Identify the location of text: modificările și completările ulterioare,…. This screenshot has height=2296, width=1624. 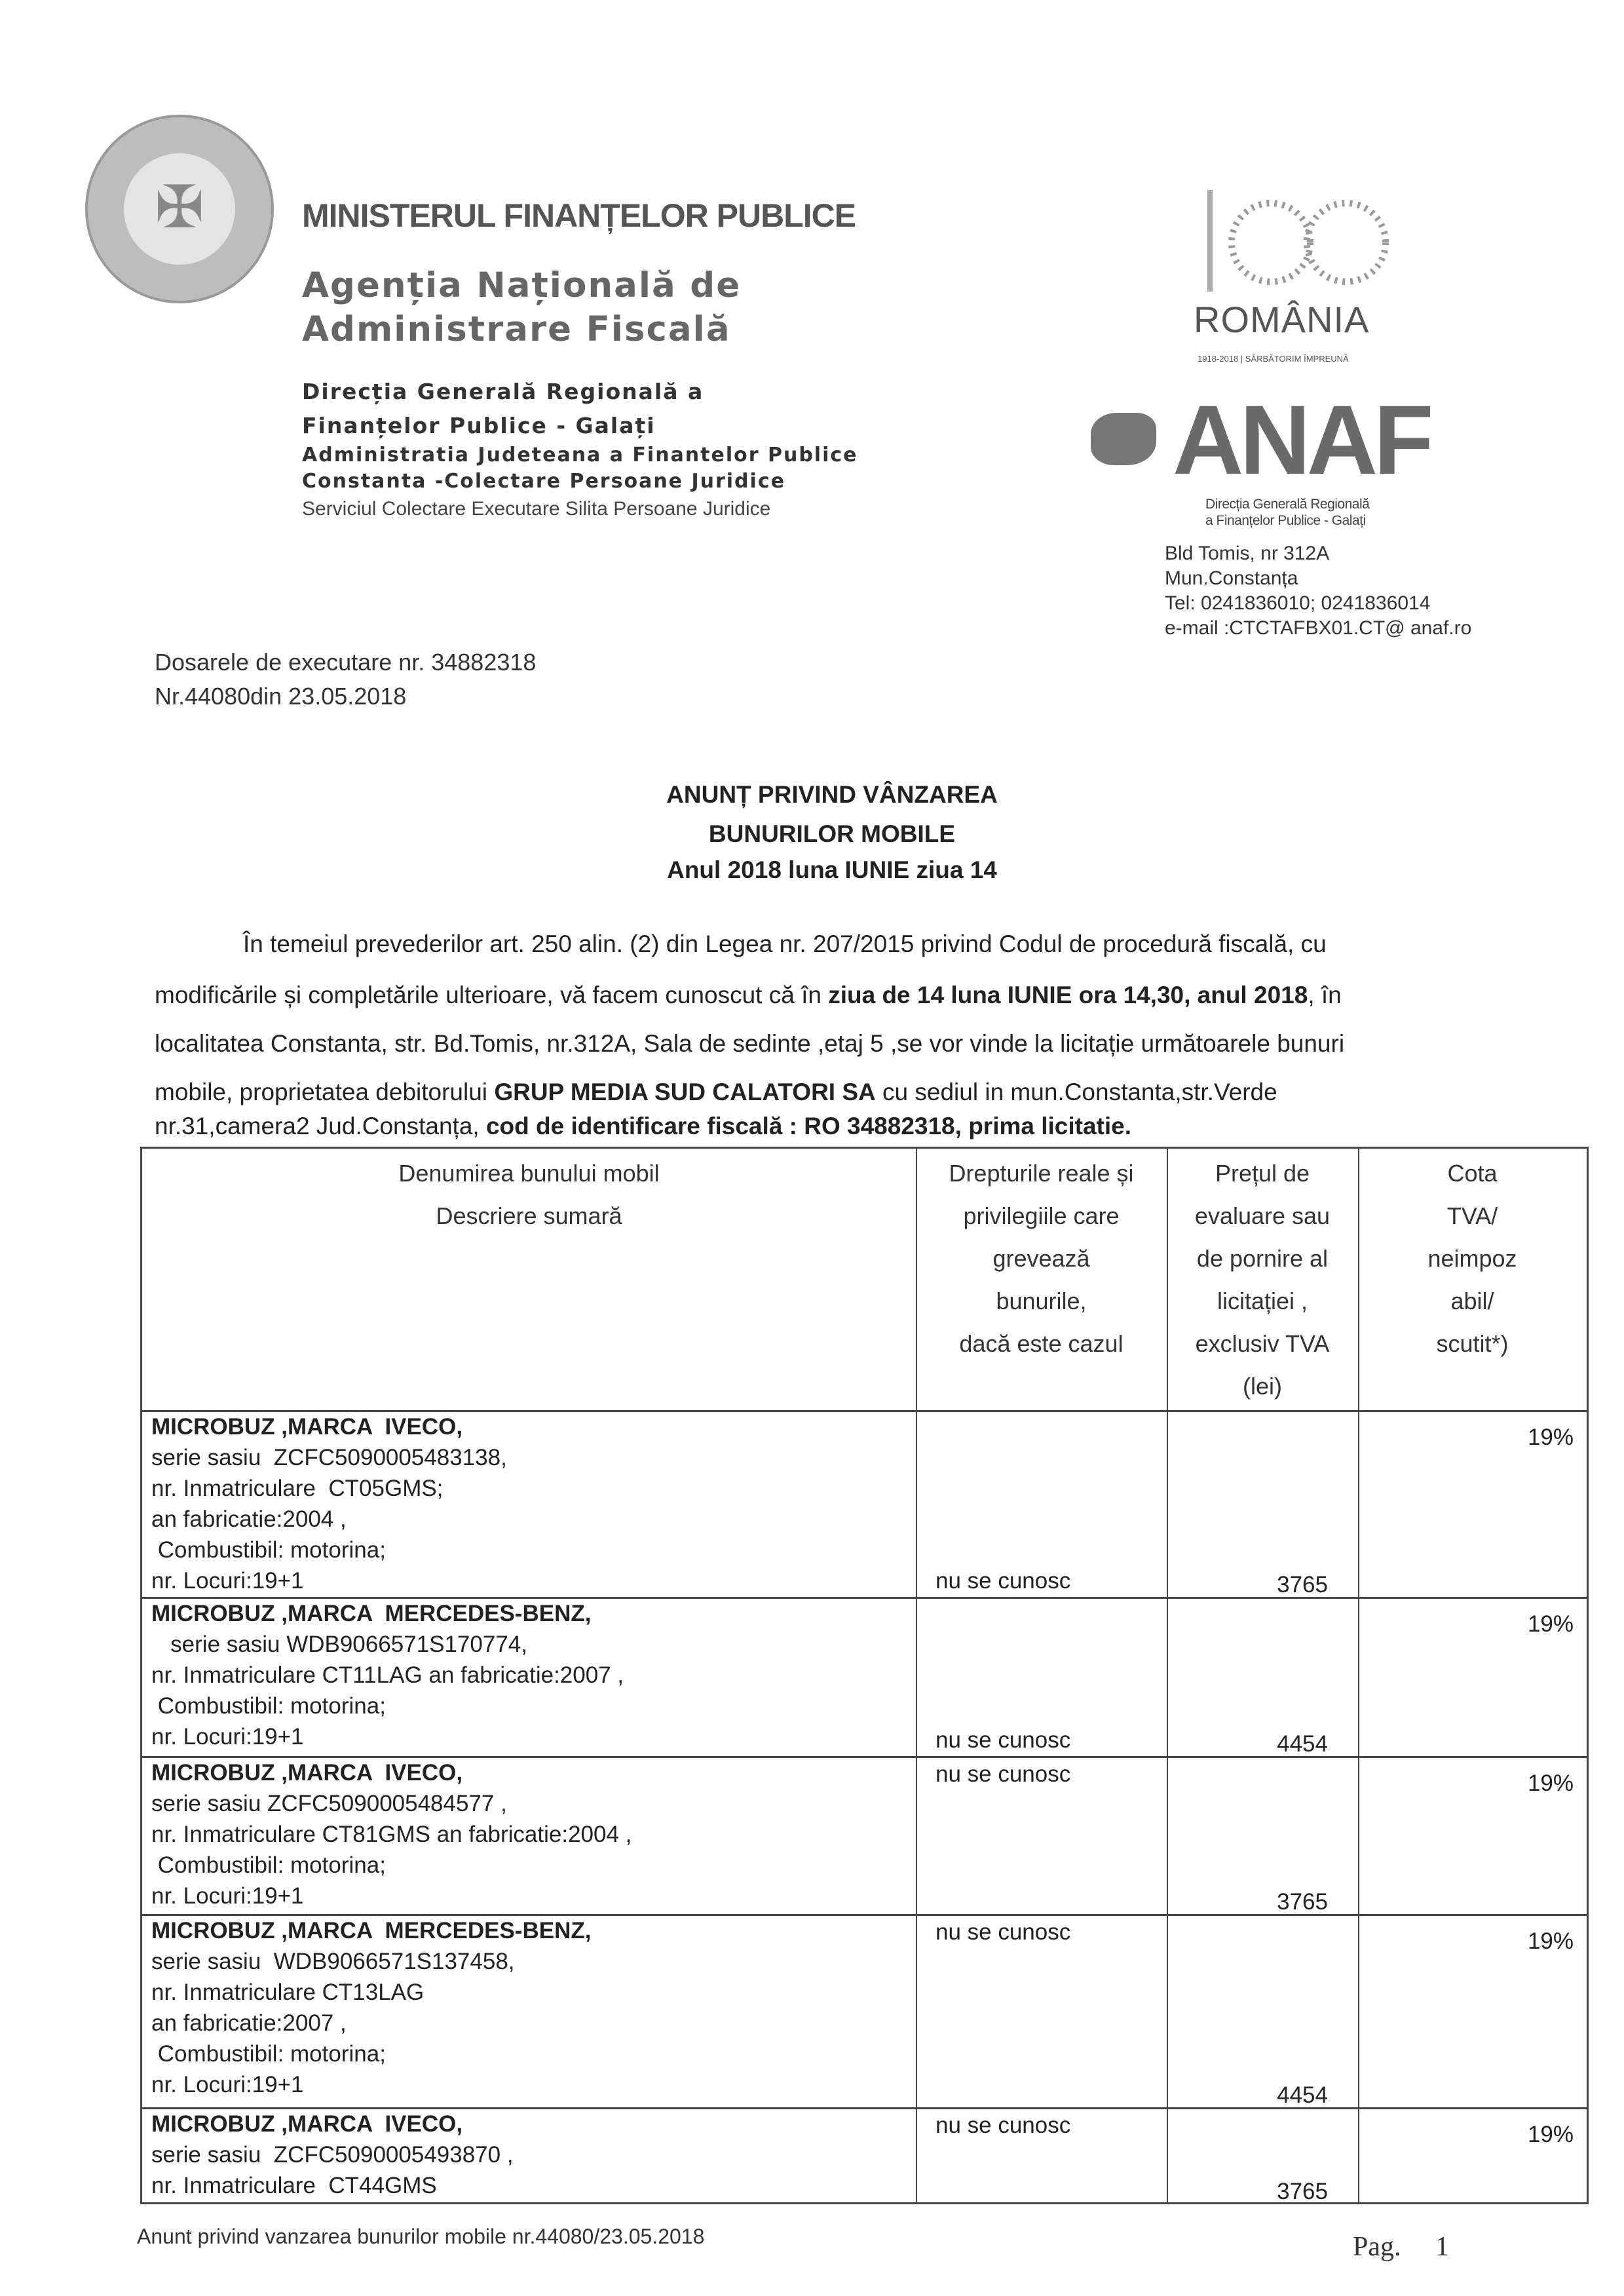
(492, 995).